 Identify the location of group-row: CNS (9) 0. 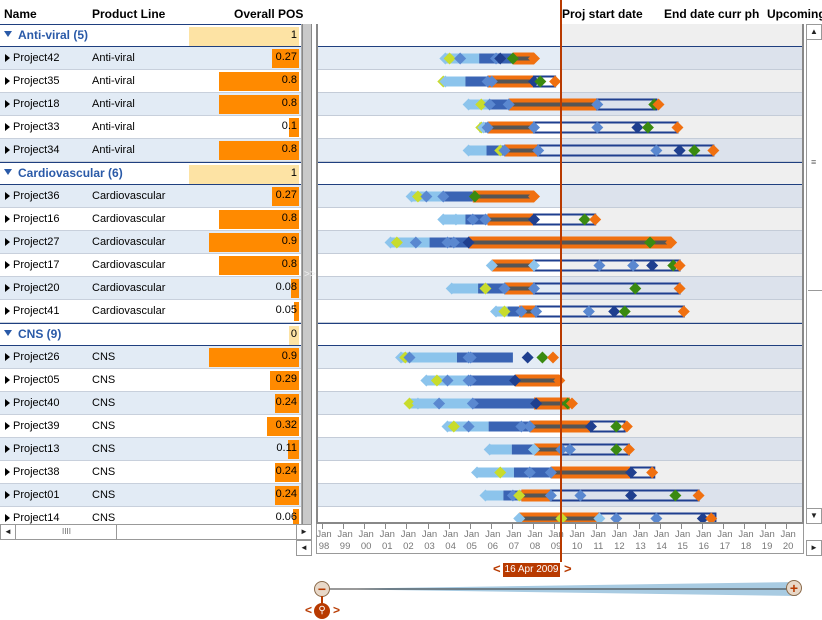
(150, 334).